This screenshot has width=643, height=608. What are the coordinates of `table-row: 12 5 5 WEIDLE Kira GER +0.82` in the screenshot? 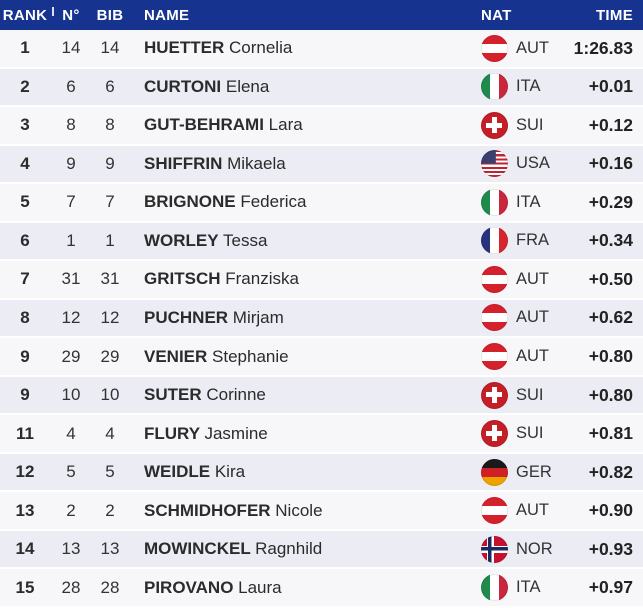 It's located at (321, 473).